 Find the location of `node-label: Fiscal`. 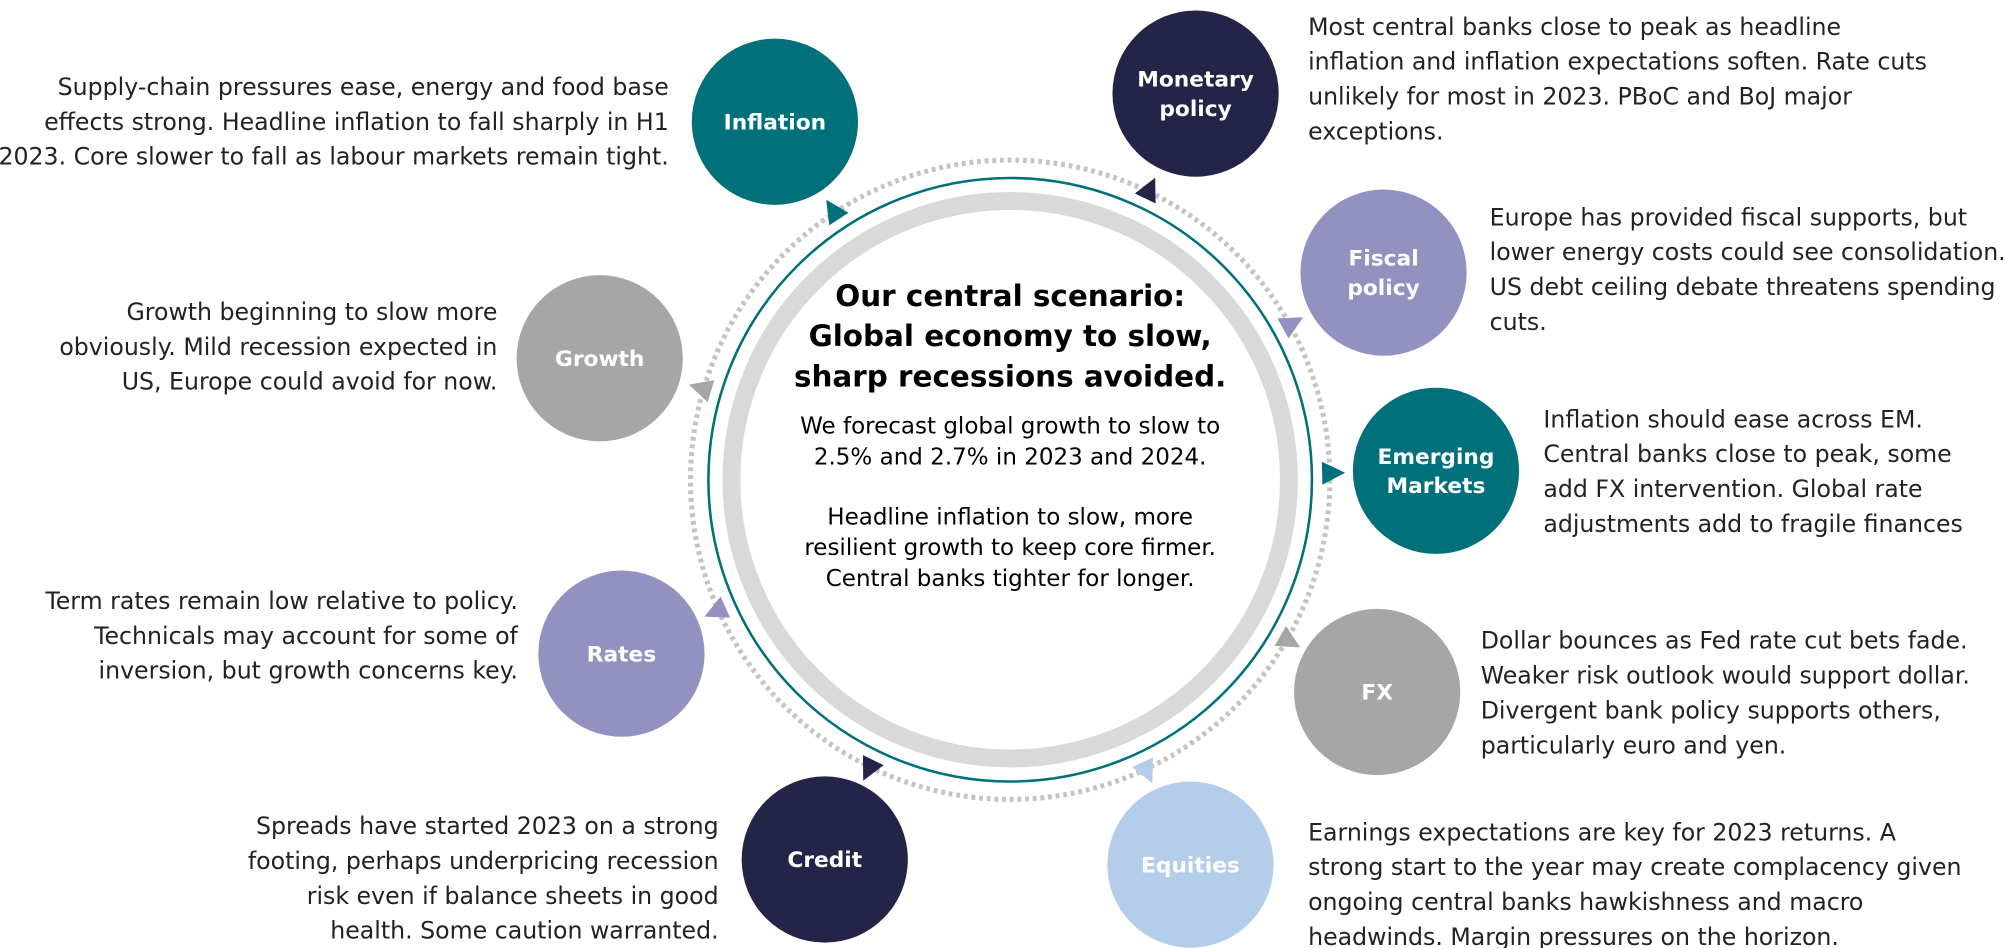

node-label: Fiscal is located at coordinates (1383, 259).